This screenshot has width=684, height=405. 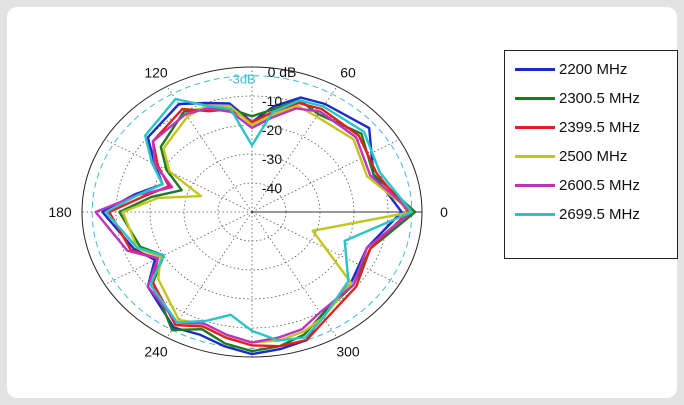 What do you see at coordinates (444, 212) in the screenshot?
I see `angle-tick-label: 0` at bounding box center [444, 212].